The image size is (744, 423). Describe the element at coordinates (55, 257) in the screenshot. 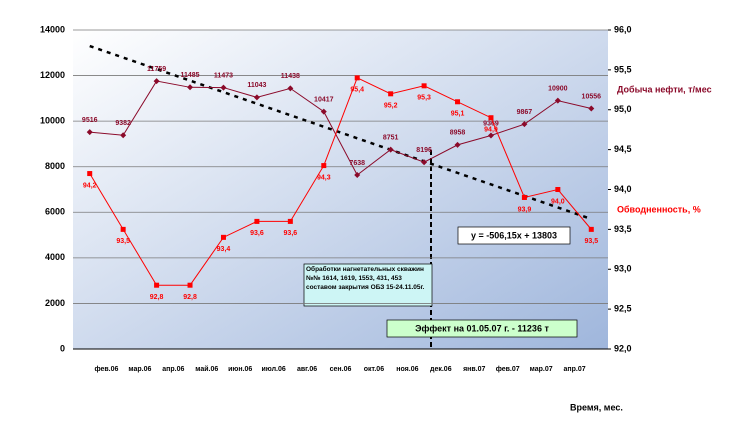

I see `y-tick-label: 4000` at that location.